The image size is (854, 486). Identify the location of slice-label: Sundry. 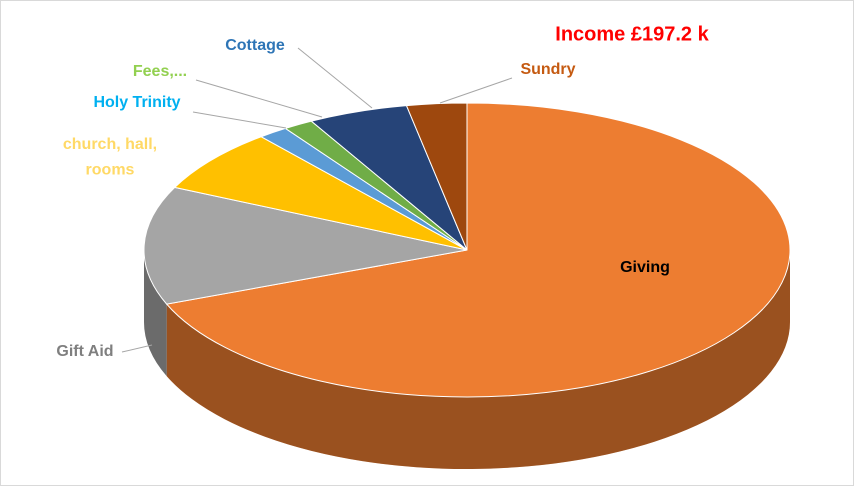
(547, 69).